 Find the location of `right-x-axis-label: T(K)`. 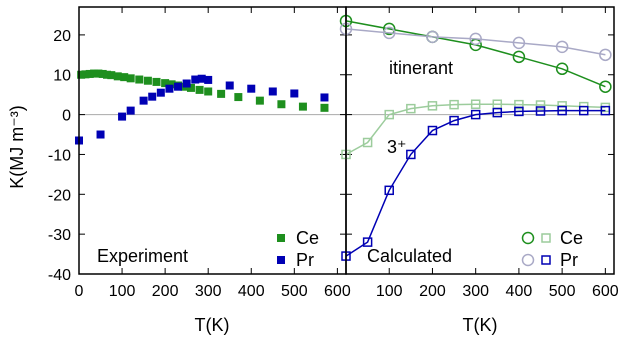

right-x-axis-label: T(K) is located at coordinates (480, 325).